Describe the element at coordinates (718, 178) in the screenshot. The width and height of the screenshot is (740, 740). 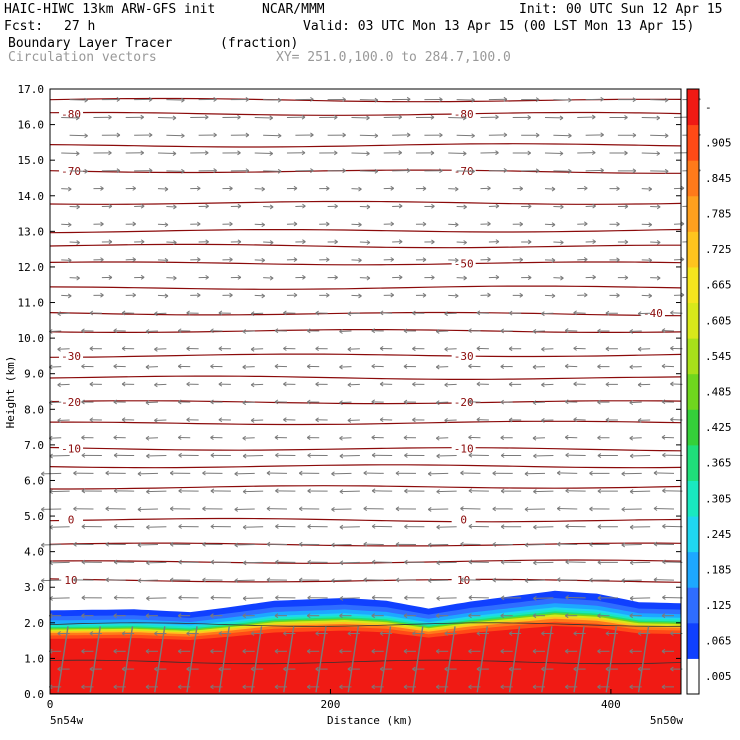
I see `colorbar-label: .845` at that location.